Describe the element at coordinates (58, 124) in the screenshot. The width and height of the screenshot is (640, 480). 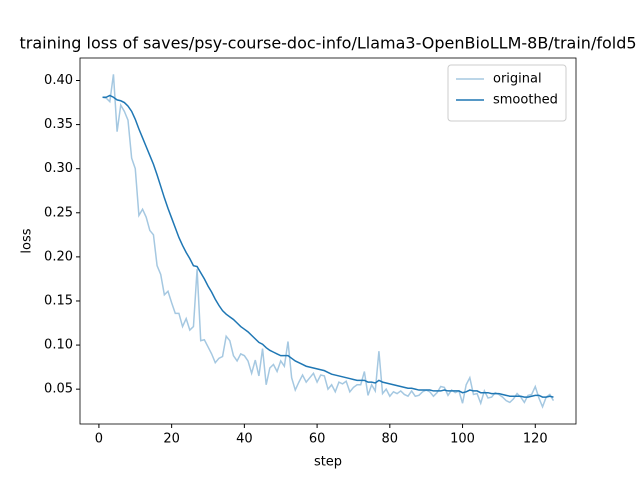
I see `y-tick-label: 0.35` at that location.